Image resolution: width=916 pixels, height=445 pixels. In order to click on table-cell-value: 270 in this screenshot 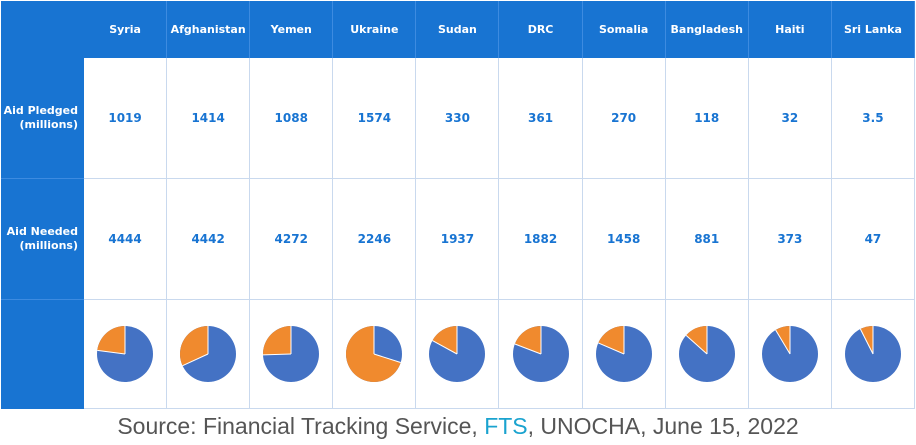, I will do `click(624, 118)`.